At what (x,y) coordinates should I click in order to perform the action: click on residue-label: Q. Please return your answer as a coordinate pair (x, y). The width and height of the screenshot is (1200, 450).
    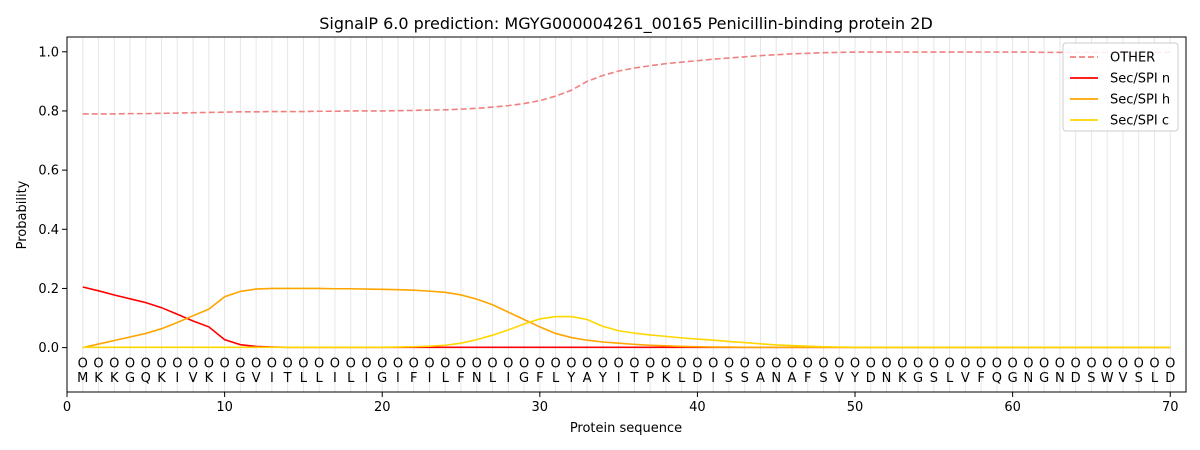
    Looking at the image, I should click on (997, 378).